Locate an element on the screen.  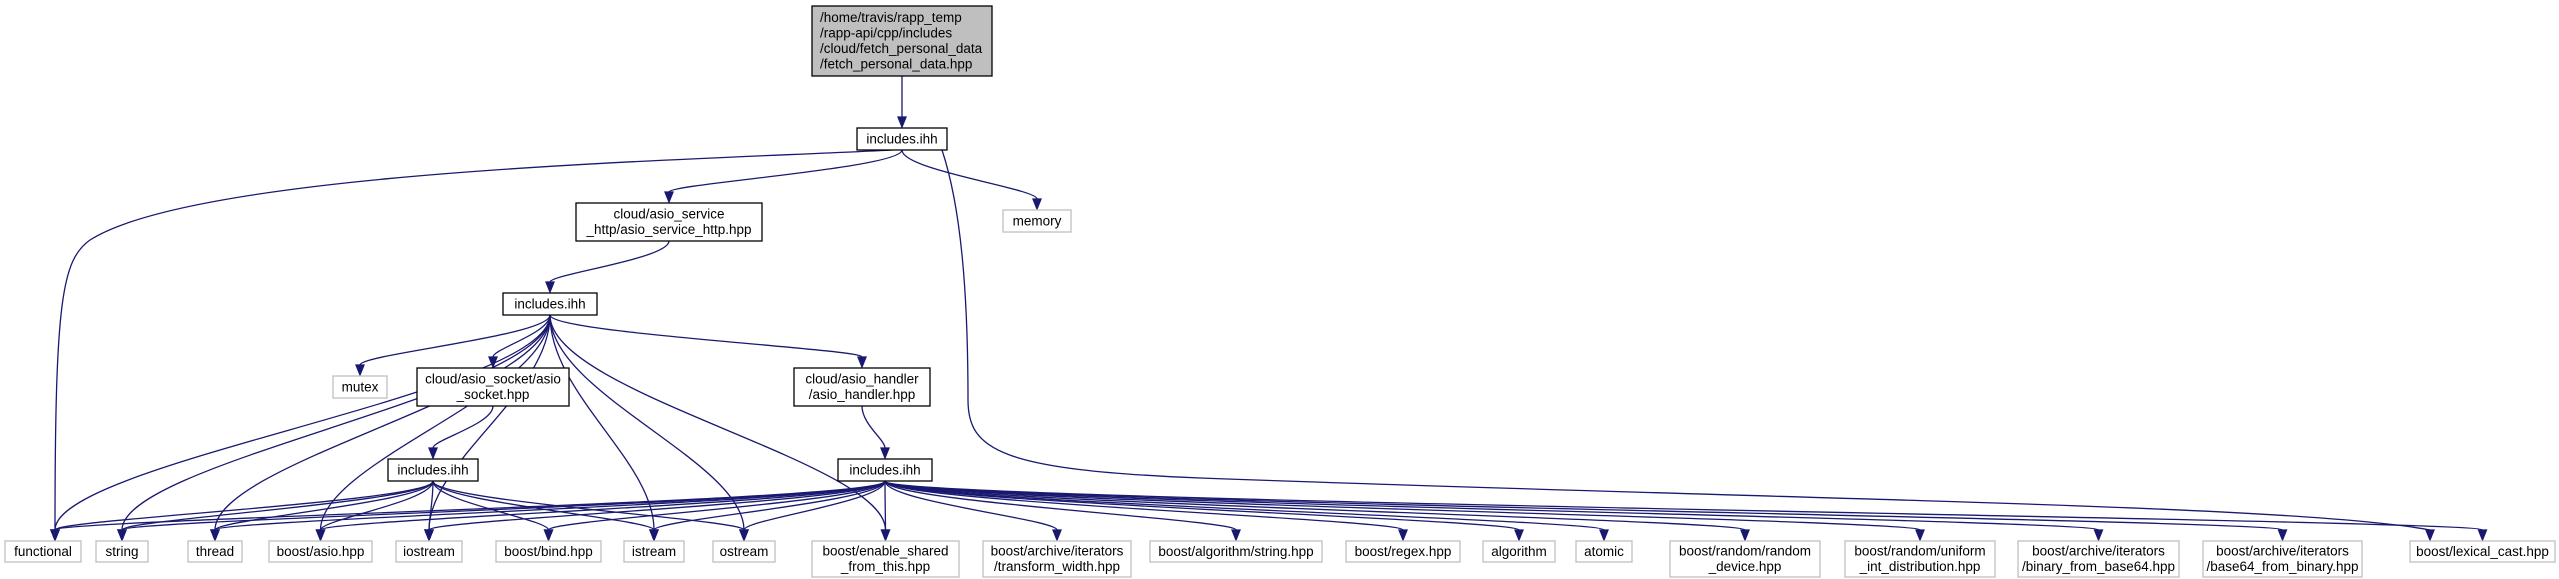
node-iostream: iostream is located at coordinates (429, 551).